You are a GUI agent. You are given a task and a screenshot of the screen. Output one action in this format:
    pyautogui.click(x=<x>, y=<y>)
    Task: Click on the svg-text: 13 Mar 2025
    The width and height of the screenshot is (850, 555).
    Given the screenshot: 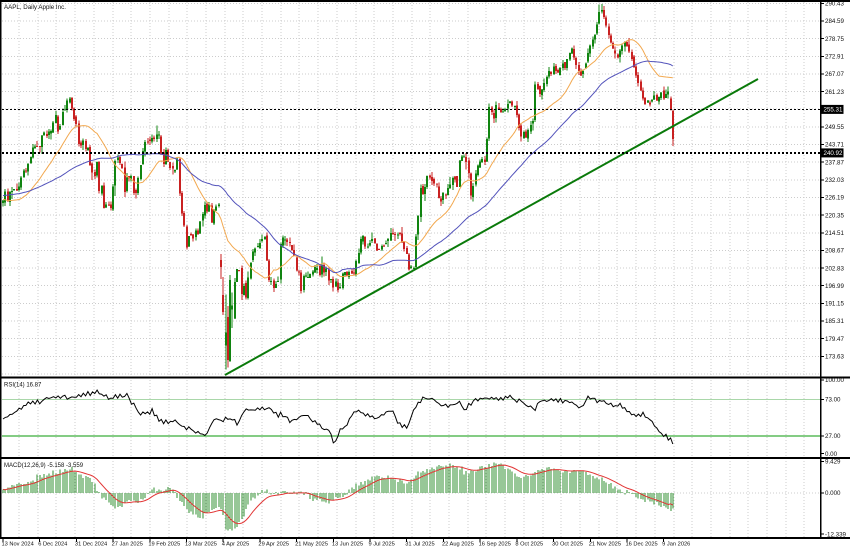 What is the action you would take?
    pyautogui.click(x=201, y=545)
    